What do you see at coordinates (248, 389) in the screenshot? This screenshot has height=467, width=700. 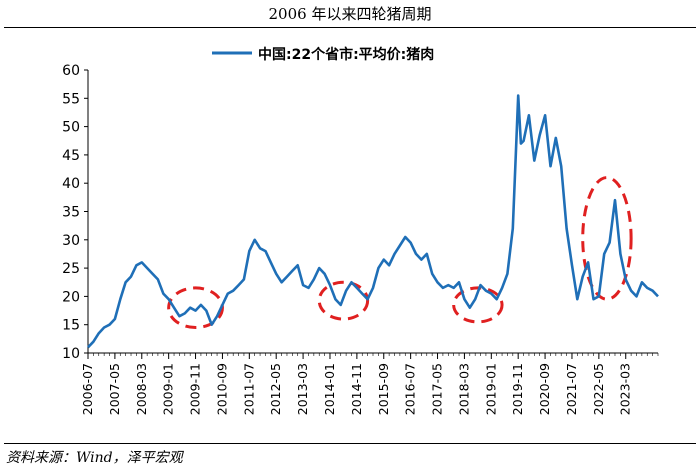 I see `x-tick-label: 2011-07` at bounding box center [248, 389].